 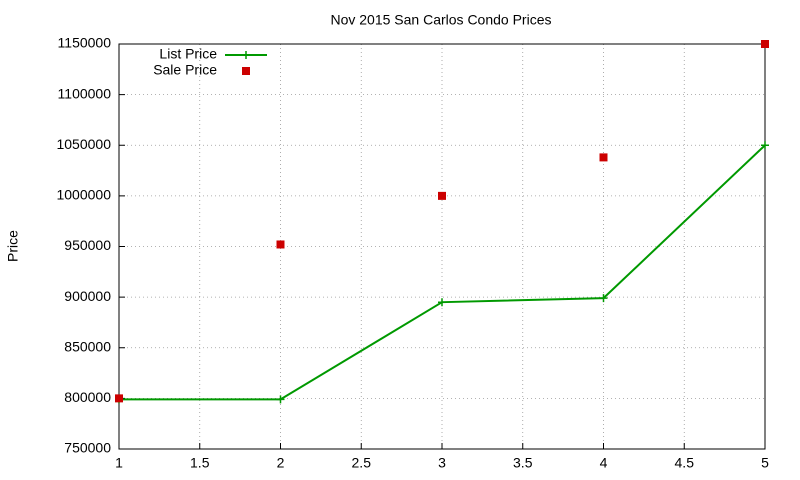 What do you see at coordinates (604, 463) in the screenshot?
I see `x-tick-label: 4` at bounding box center [604, 463].